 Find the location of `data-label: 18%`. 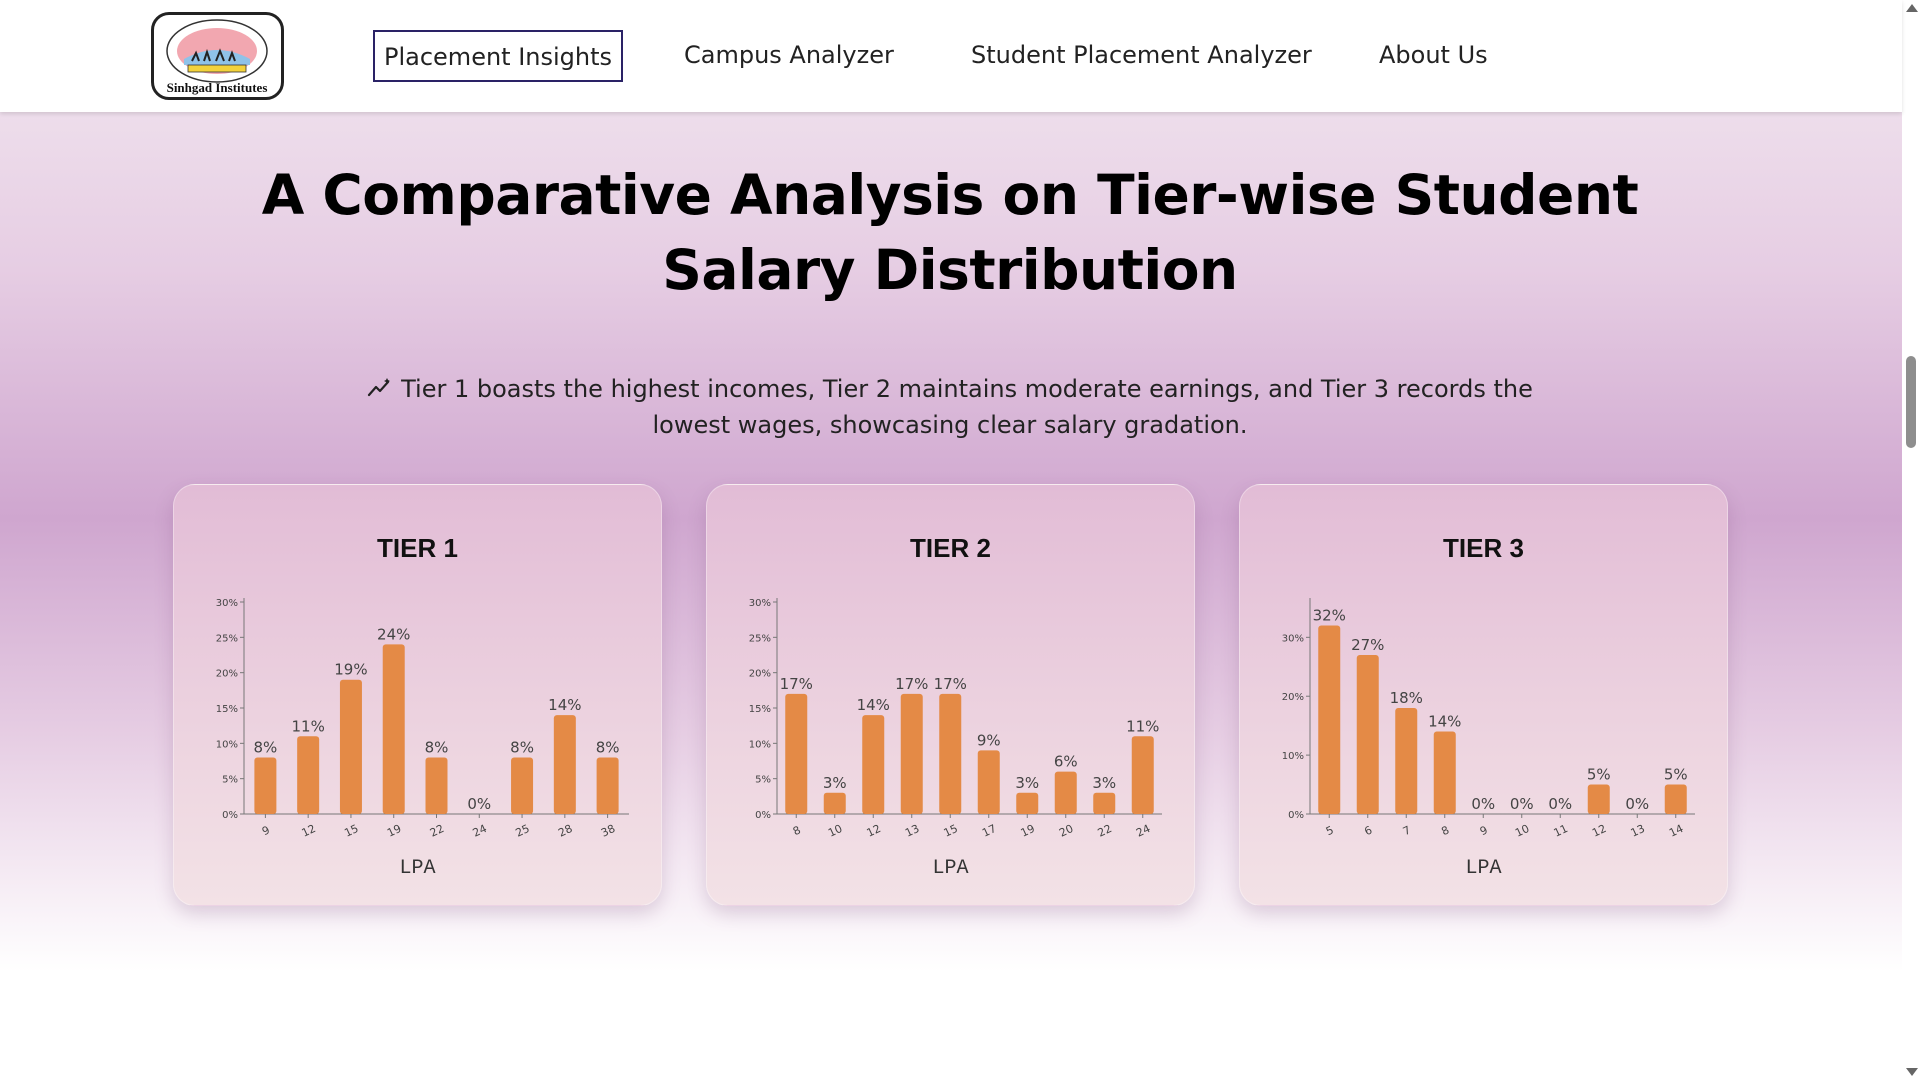

data-label: 18% is located at coordinates (1406, 698).